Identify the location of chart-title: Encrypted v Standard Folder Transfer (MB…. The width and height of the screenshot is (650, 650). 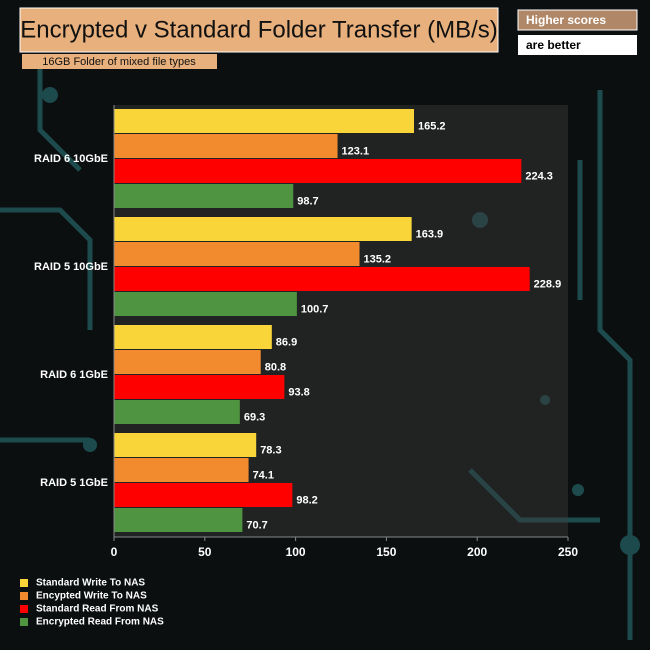
(259, 29).